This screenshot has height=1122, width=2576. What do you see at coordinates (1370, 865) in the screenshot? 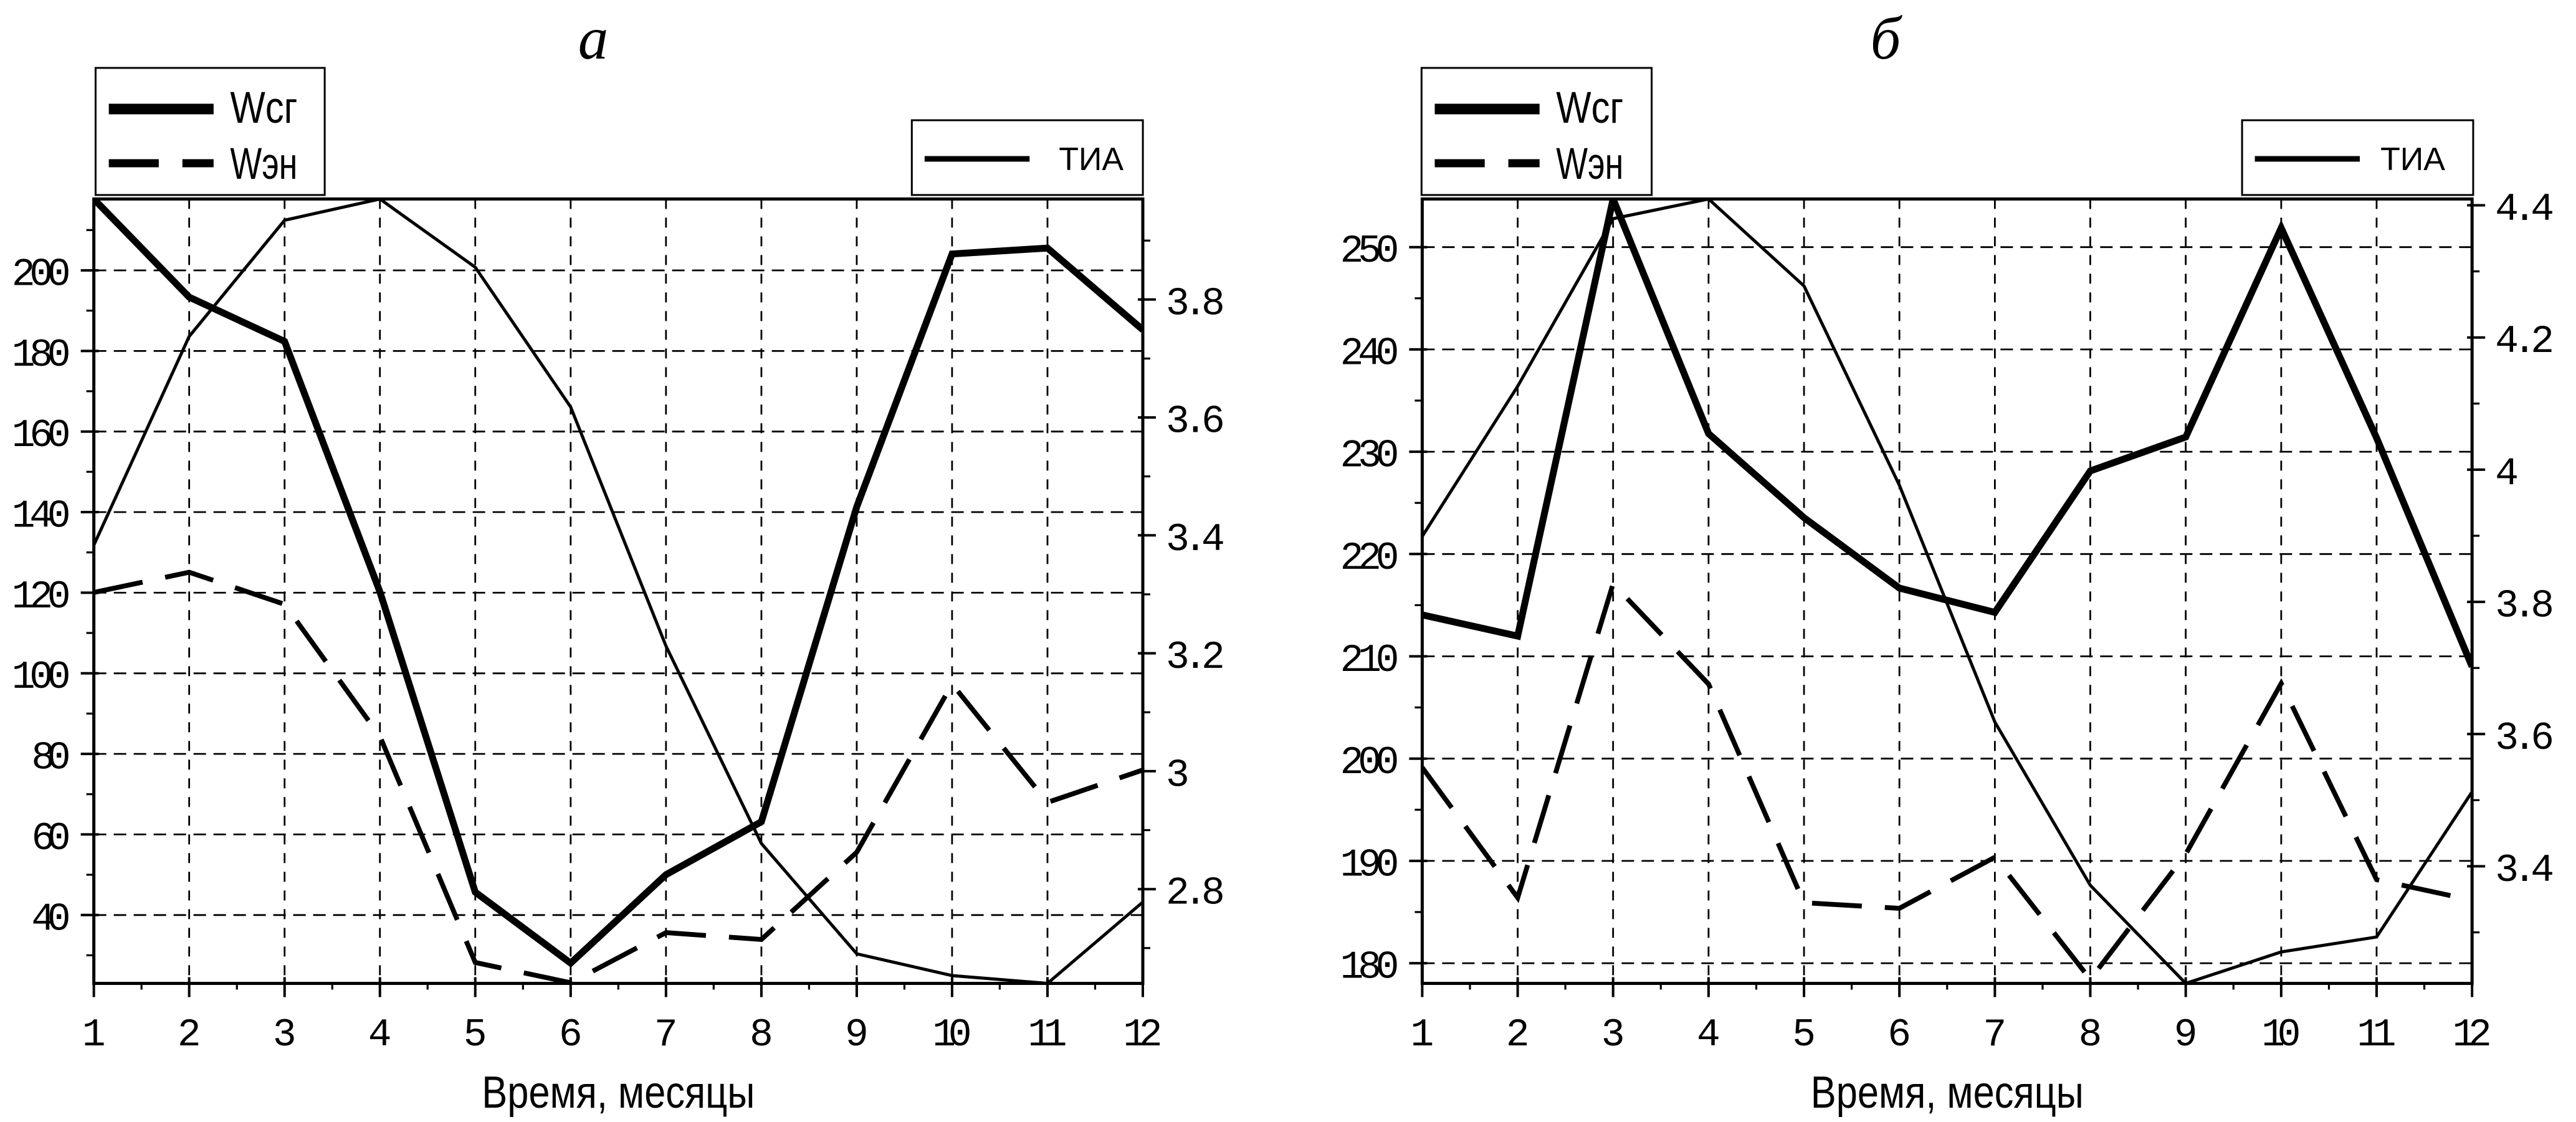
I see `svg-text: 190` at bounding box center [1370, 865].